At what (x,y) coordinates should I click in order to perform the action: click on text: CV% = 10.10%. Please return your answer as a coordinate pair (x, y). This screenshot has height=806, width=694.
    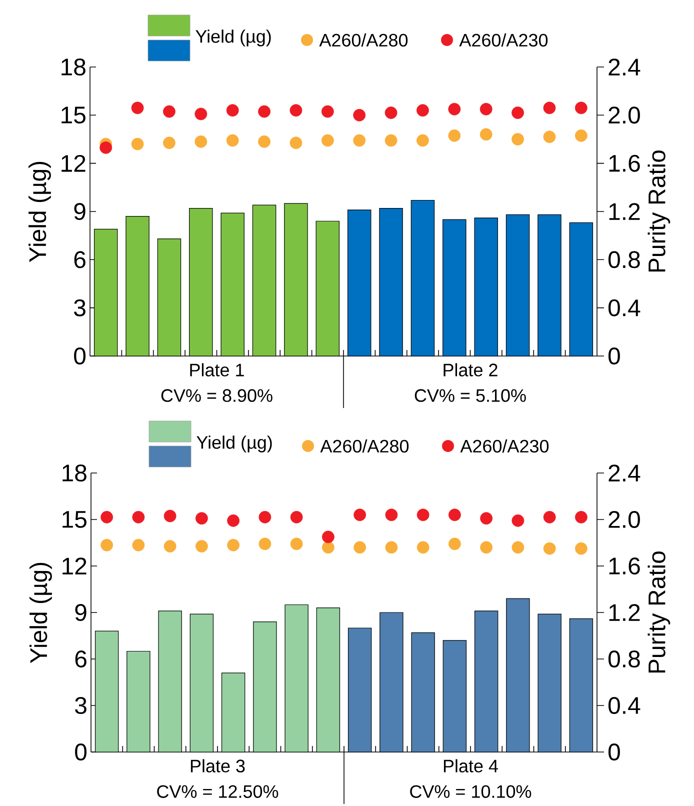
    Looking at the image, I should click on (471, 791).